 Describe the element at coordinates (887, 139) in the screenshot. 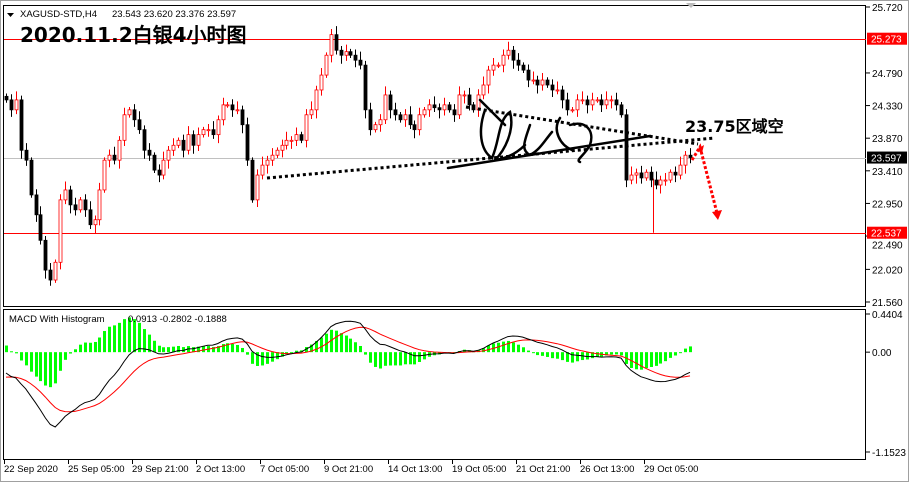

I see `price-tick-label: 23.870` at that location.